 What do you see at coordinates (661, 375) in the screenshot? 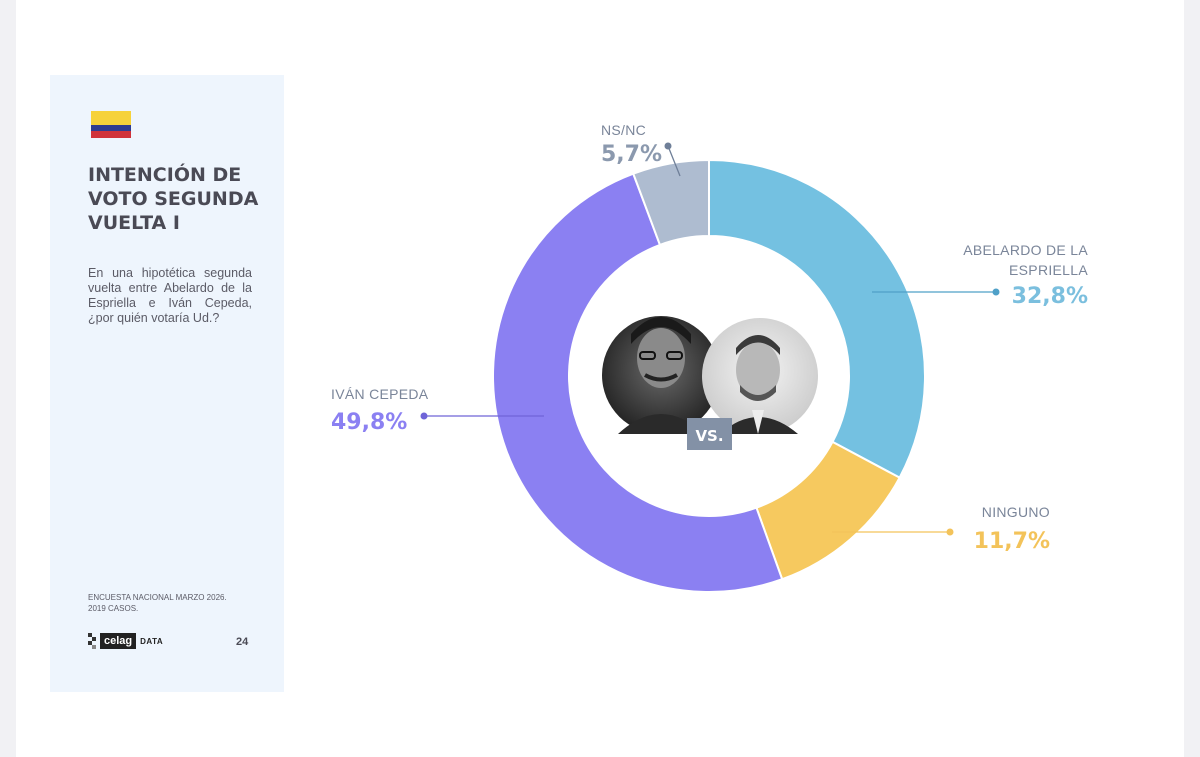
I see `ivan-cepeda-photo` at bounding box center [661, 375].